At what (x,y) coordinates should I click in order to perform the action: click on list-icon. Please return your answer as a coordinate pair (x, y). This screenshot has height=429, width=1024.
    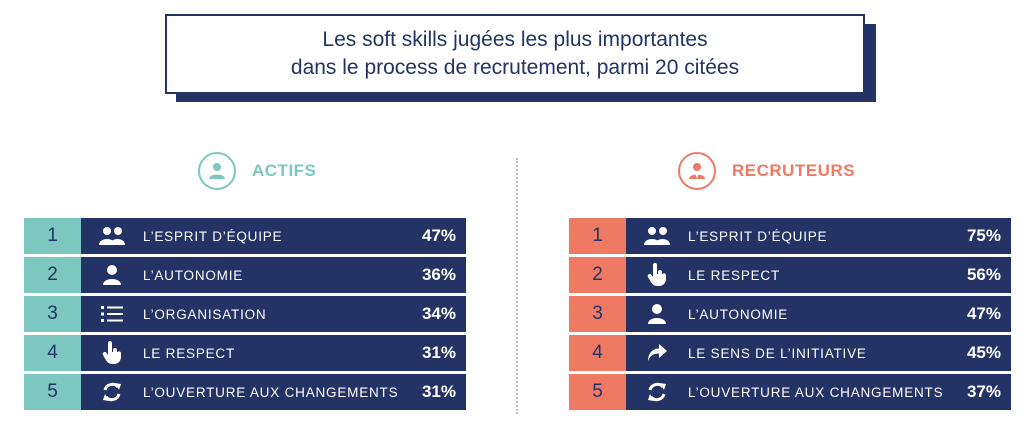
    Looking at the image, I should click on (112, 314).